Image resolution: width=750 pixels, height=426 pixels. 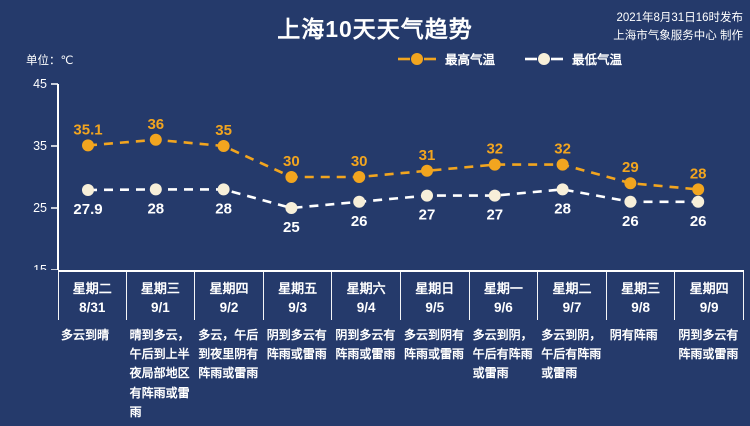 What do you see at coordinates (40, 84) in the screenshot?
I see `y-axis-tick-label: 45` at bounding box center [40, 84].